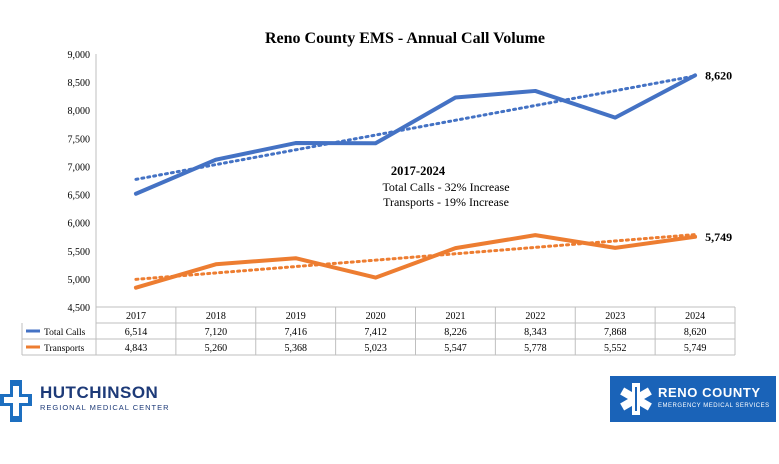 This screenshot has height=464, width=779. What do you see at coordinates (216, 332) in the screenshot?
I see `table-cell: 7,120` at bounding box center [216, 332].